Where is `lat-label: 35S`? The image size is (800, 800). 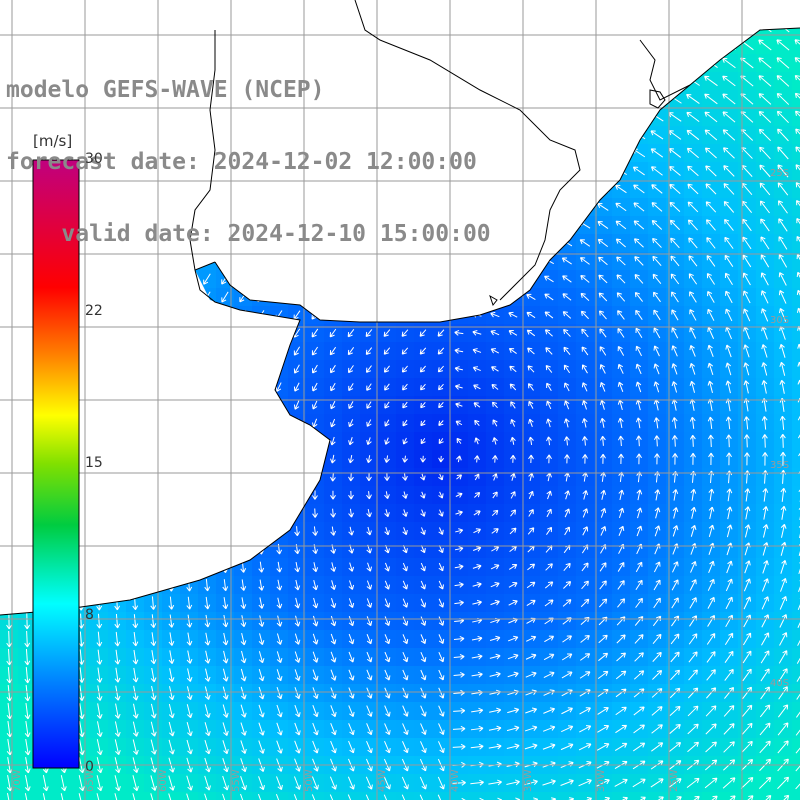 lat-label: 35S is located at coordinates (780, 465).